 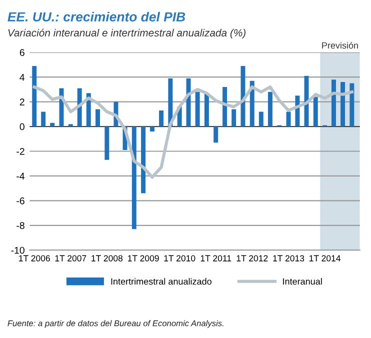 What do you see at coordinates (22, 126) in the screenshot?
I see `y-tick-label: 0` at bounding box center [22, 126].